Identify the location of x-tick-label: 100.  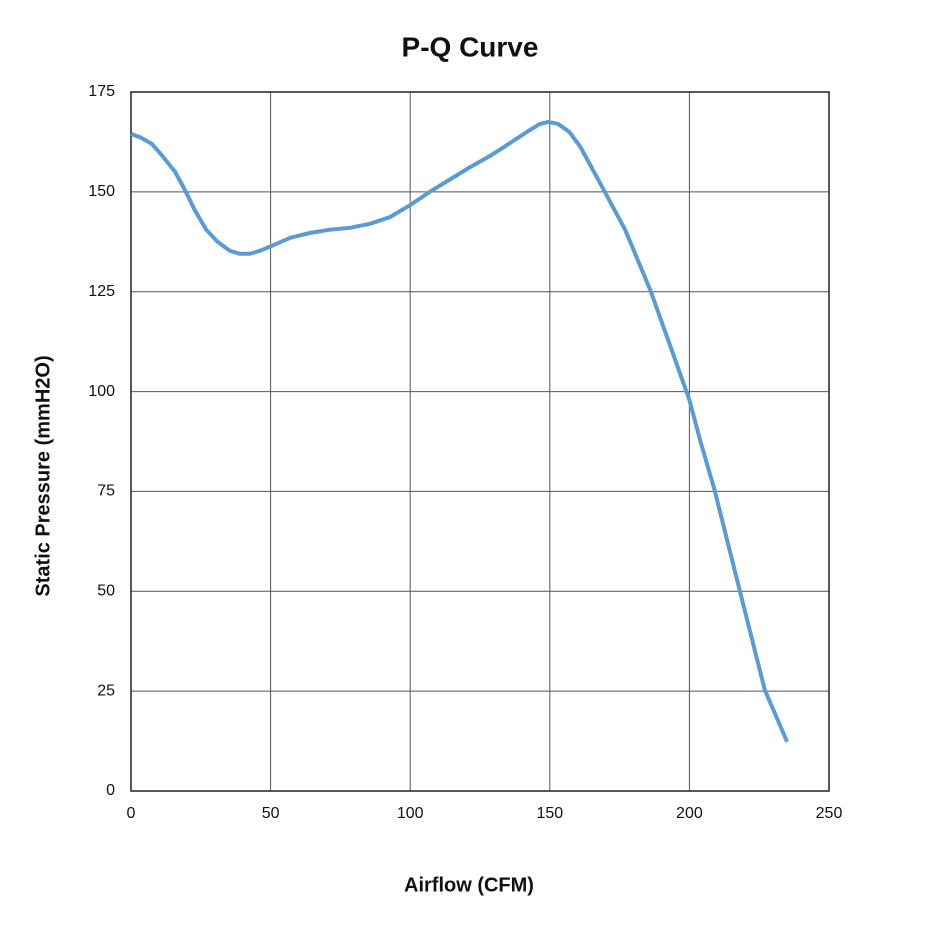
(410, 813).